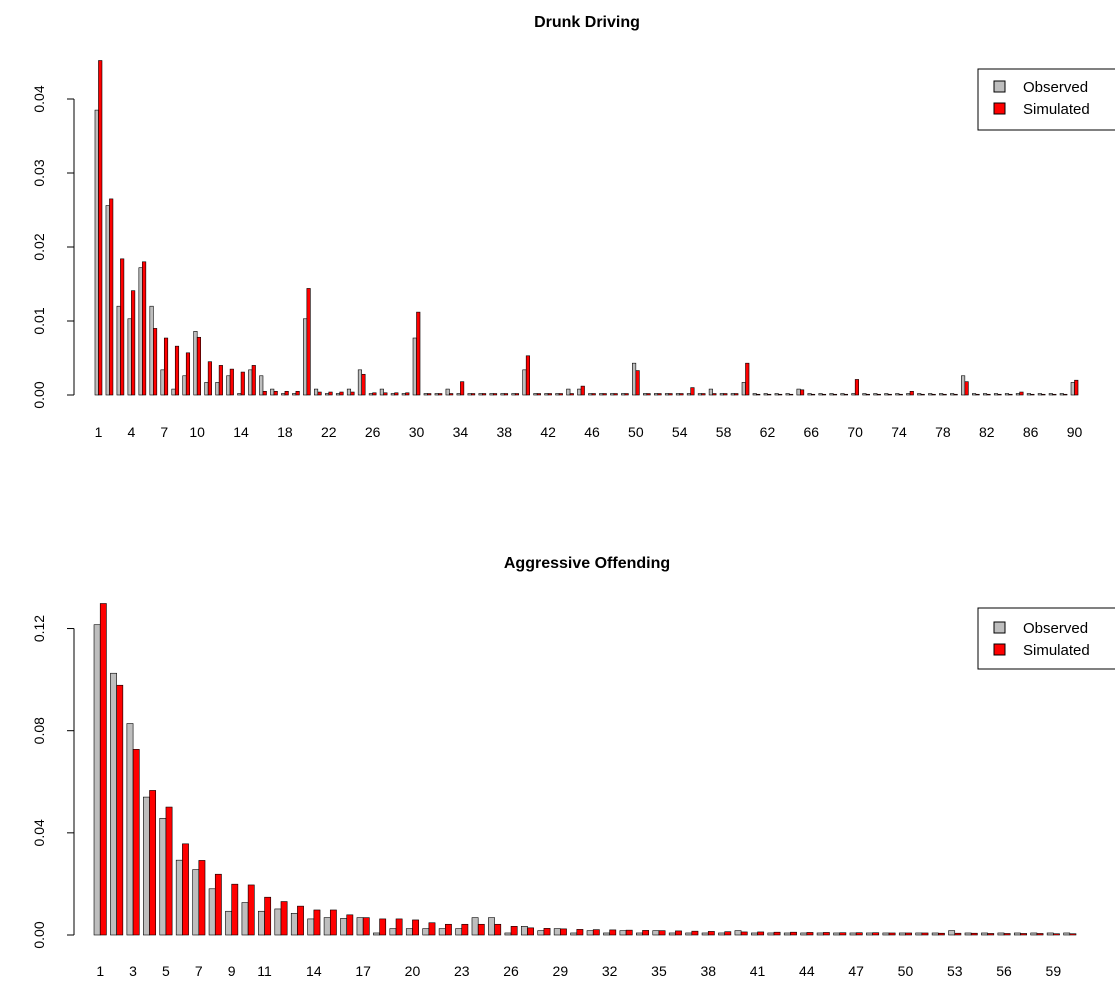 The height and width of the screenshot is (985, 1115). I want to click on y-tick-label: 0.01, so click(39, 320).